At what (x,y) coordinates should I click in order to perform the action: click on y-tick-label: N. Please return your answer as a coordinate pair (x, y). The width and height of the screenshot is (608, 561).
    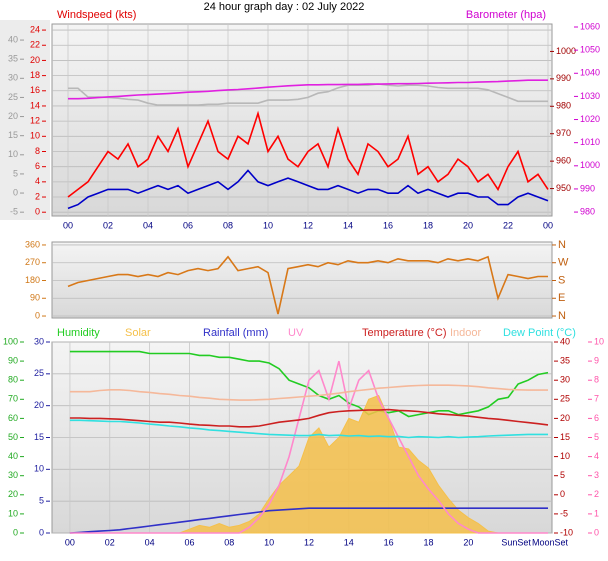
    Looking at the image, I should click on (562, 245).